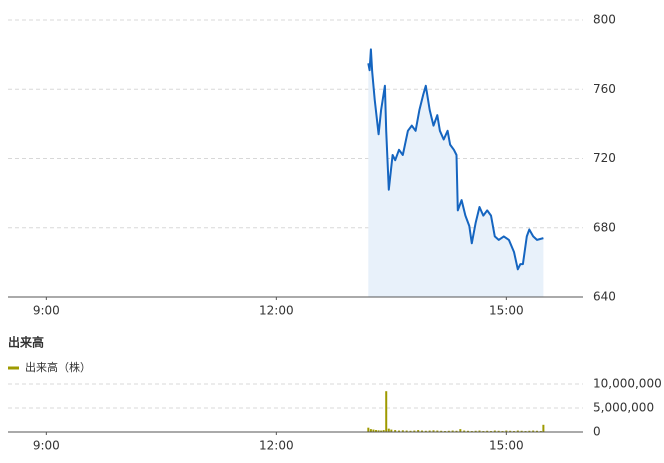  I want to click on price-area, so click(456, 173).